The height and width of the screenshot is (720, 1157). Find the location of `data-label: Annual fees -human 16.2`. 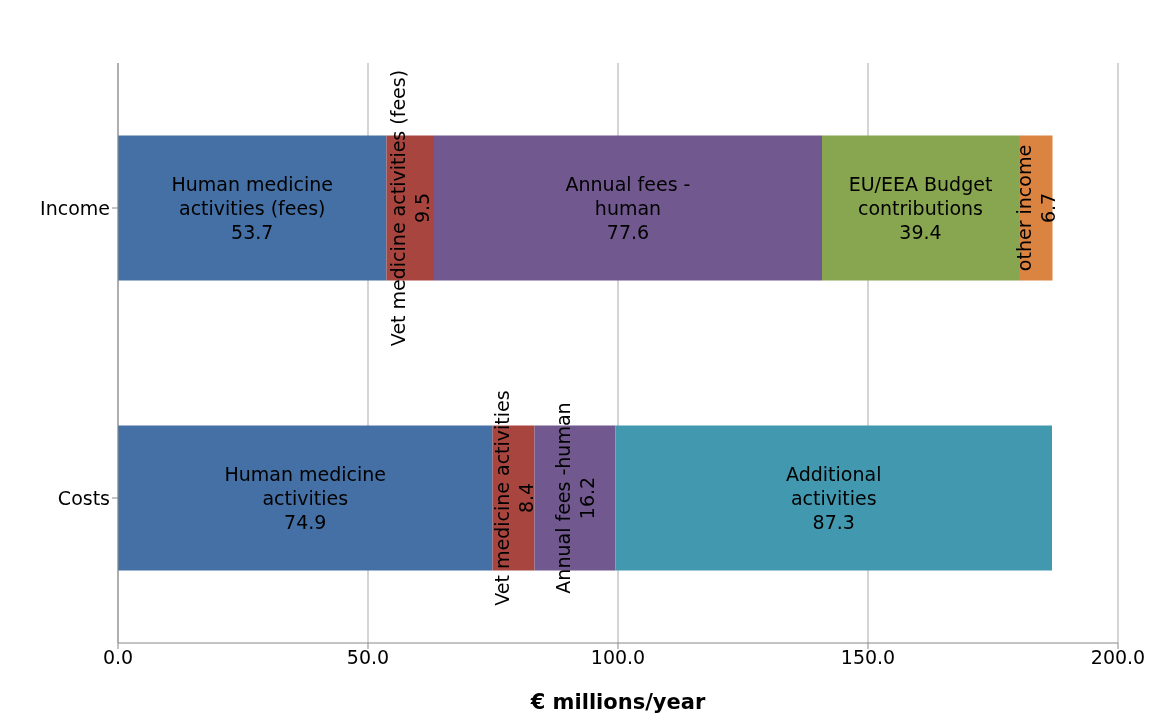

data-label: Annual fees -human 16.2 is located at coordinates (575, 498).